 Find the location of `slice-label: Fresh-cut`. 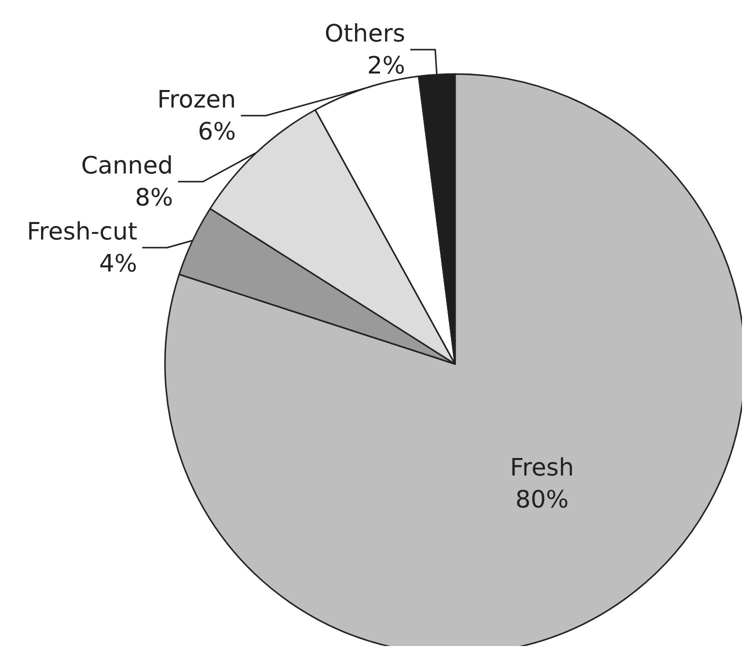

slice-label: Fresh-cut is located at coordinates (82, 232).